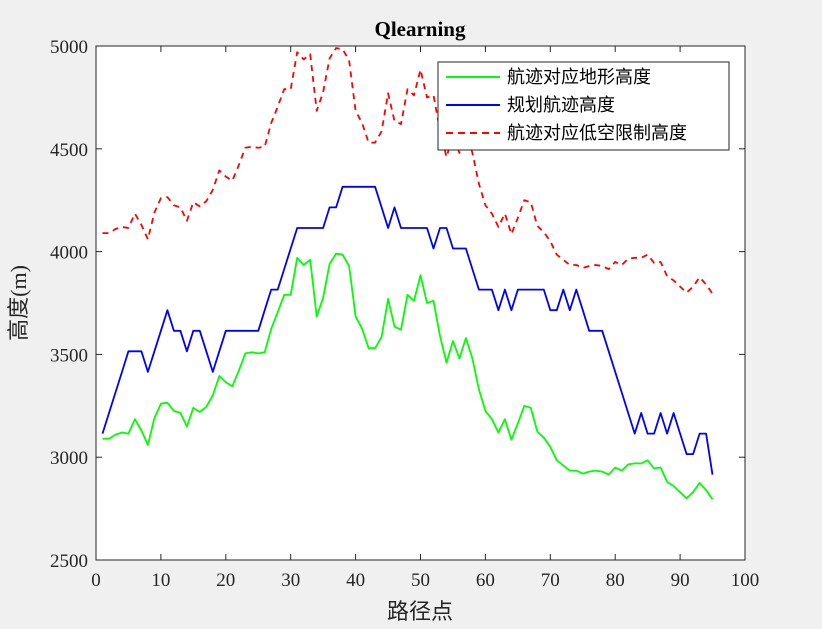 The image size is (822, 629). Describe the element at coordinates (69, 253) in the screenshot. I see `y-tick-label: 4000` at that location.